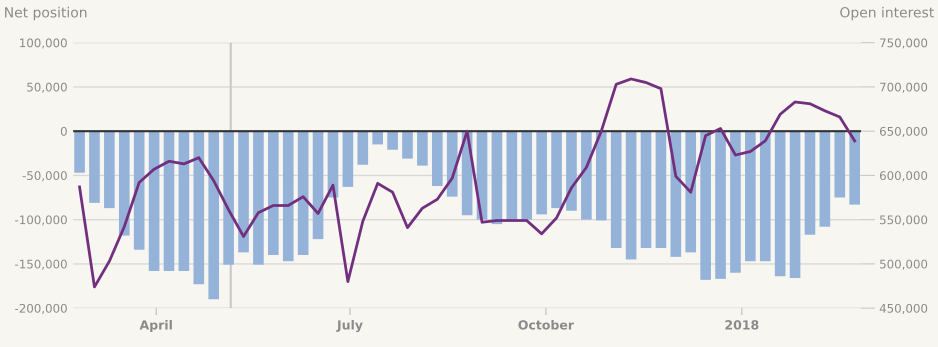 This screenshot has width=938, height=347. What do you see at coordinates (887, 13) in the screenshot?
I see `y2-axis-title: Open interest` at bounding box center [887, 13].